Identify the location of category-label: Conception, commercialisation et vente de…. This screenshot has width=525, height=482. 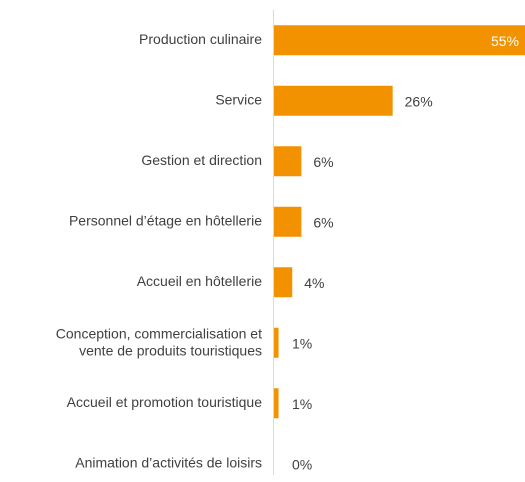
(159, 341).